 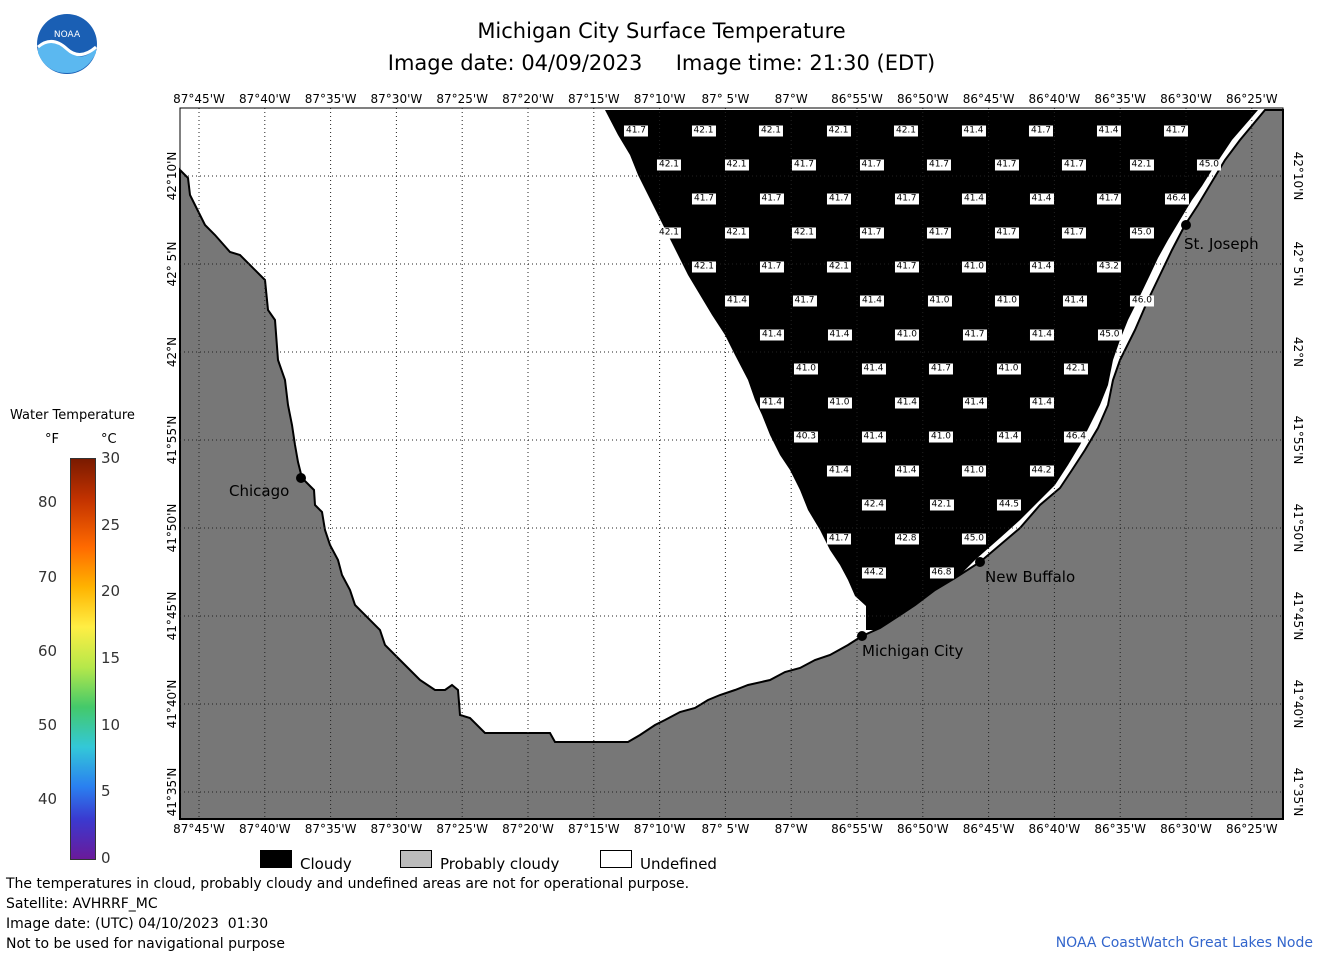 I want to click on city-label-michigan-city: Michigan City, so click(x=913, y=651).